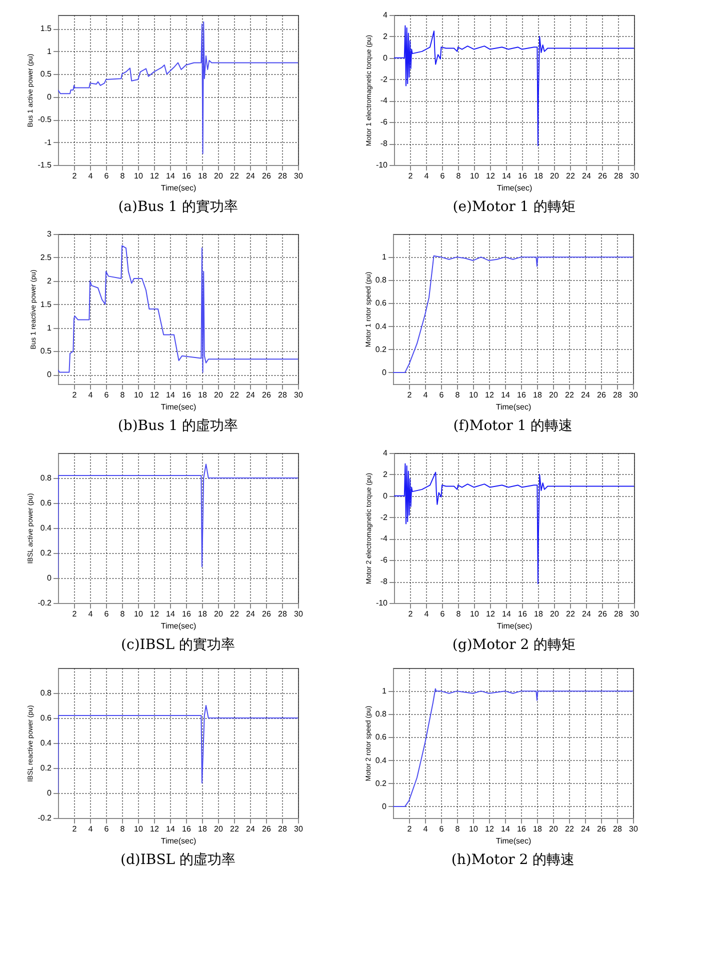  Describe the element at coordinates (48, 142) in the screenshot. I see `y-tick-label: -1` at that location.